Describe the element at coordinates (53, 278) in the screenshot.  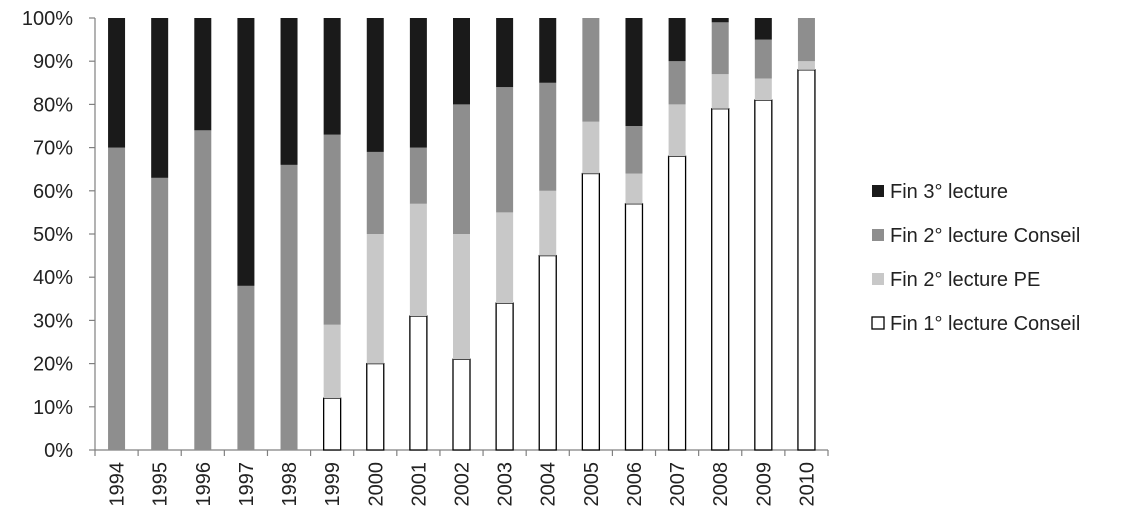
I see `y-tick-label: 40%` at that location.